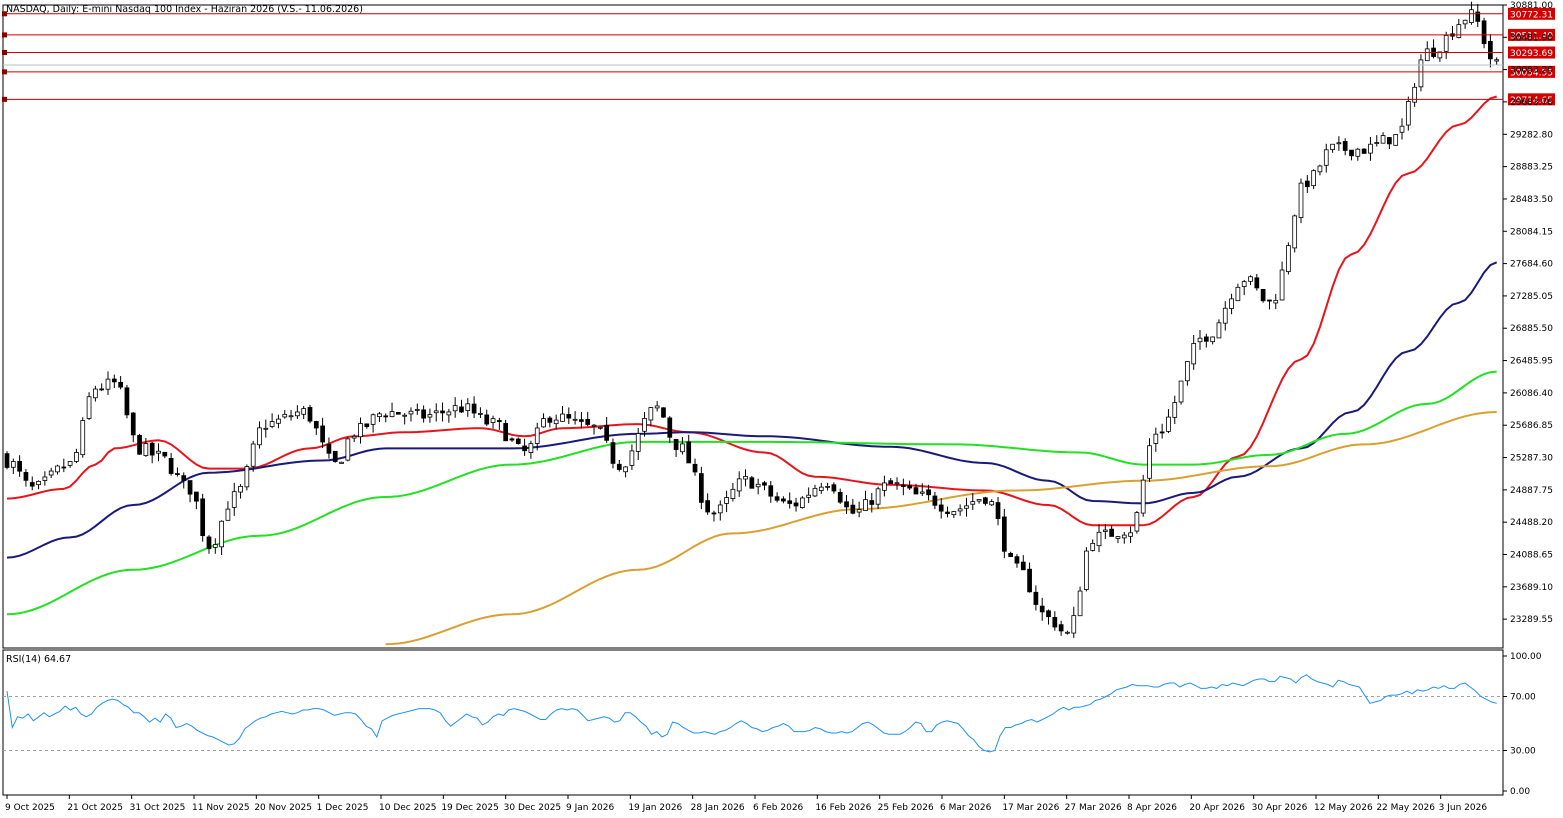  I want to click on rsi-line, so click(751, 713).